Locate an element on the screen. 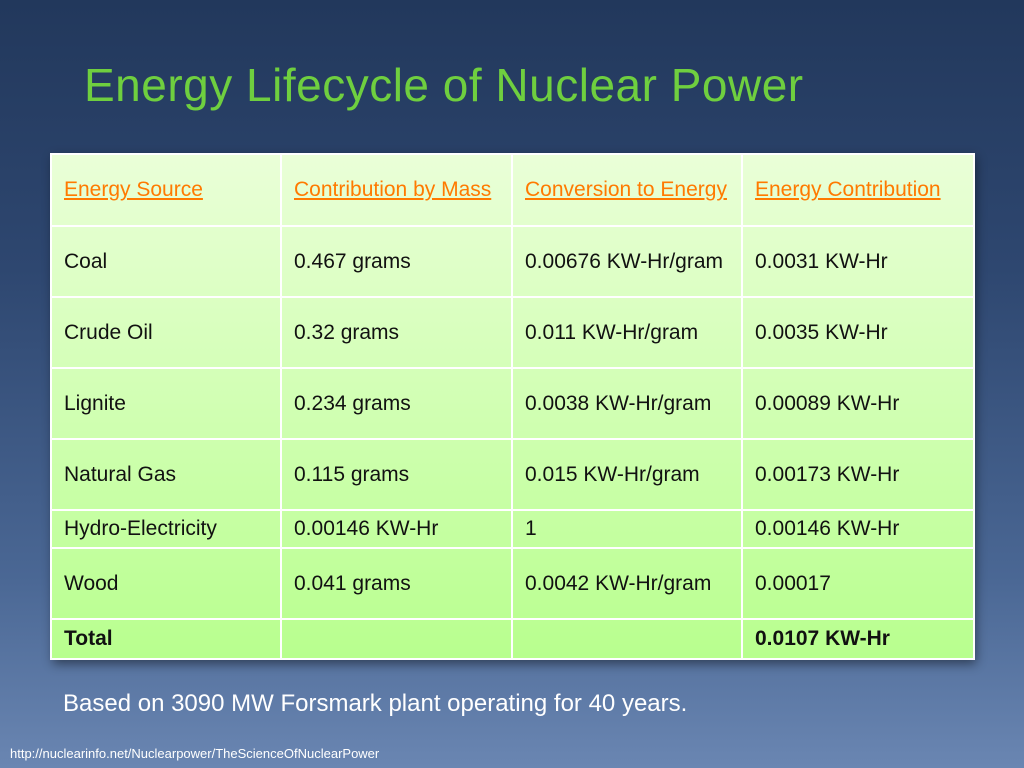  header-cell-conversion-to-energy: Conversion to Energy is located at coordinates (627, 190).